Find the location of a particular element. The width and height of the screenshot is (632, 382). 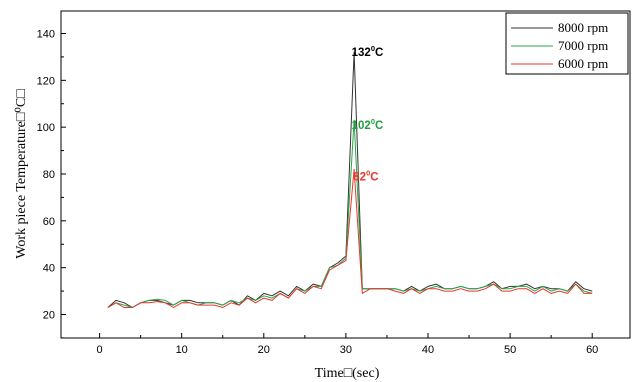

x-tick-label: 40 is located at coordinates (428, 350).